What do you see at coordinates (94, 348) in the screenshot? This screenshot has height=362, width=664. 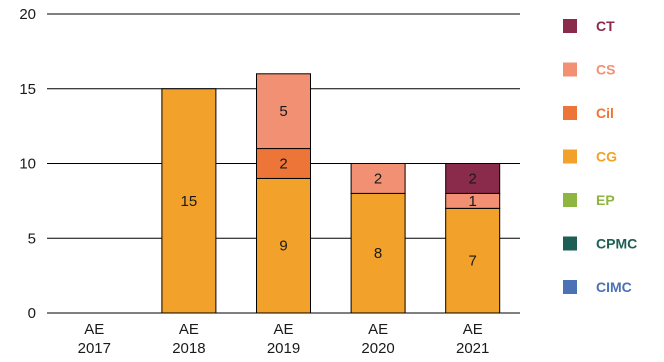 I see `x-category-label: 2017` at bounding box center [94, 348].